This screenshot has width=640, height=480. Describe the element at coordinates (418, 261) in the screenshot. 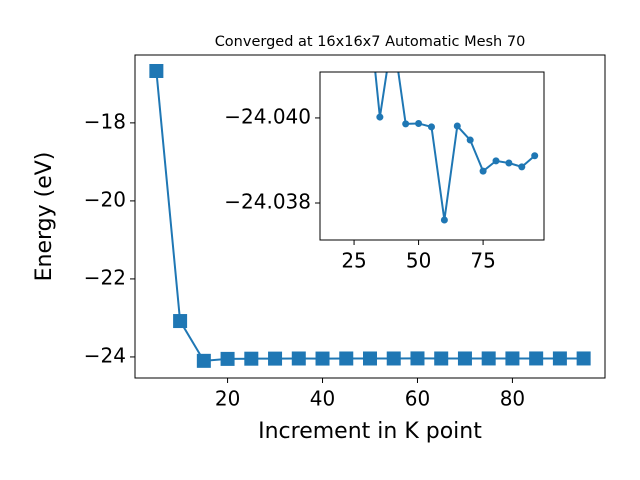

I see `x-tick-label: 50` at that location.